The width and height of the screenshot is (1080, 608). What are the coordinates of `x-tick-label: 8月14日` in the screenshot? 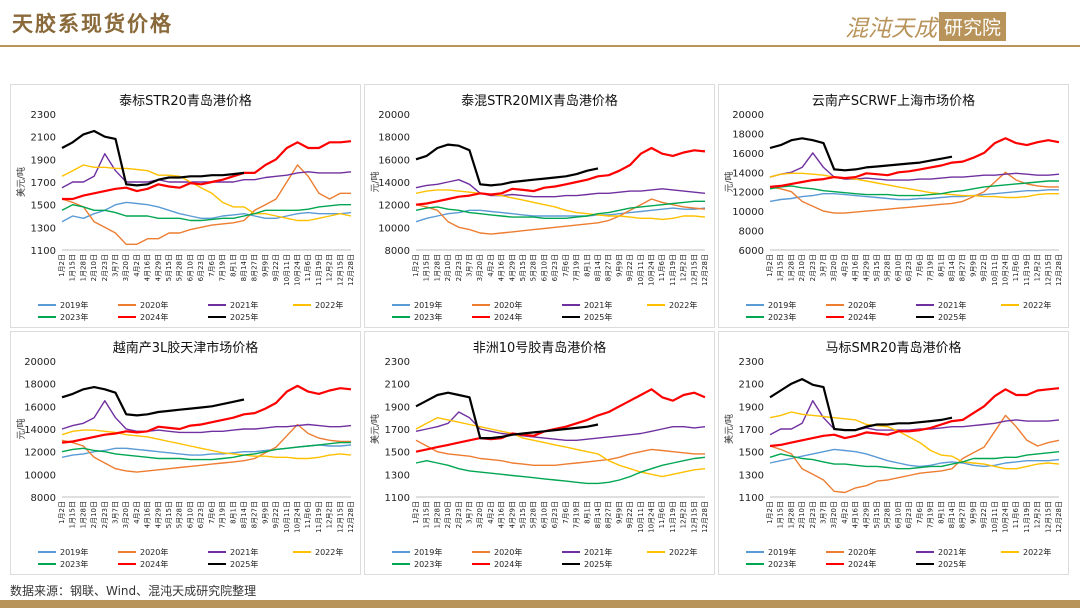 It's located at (598, 514).